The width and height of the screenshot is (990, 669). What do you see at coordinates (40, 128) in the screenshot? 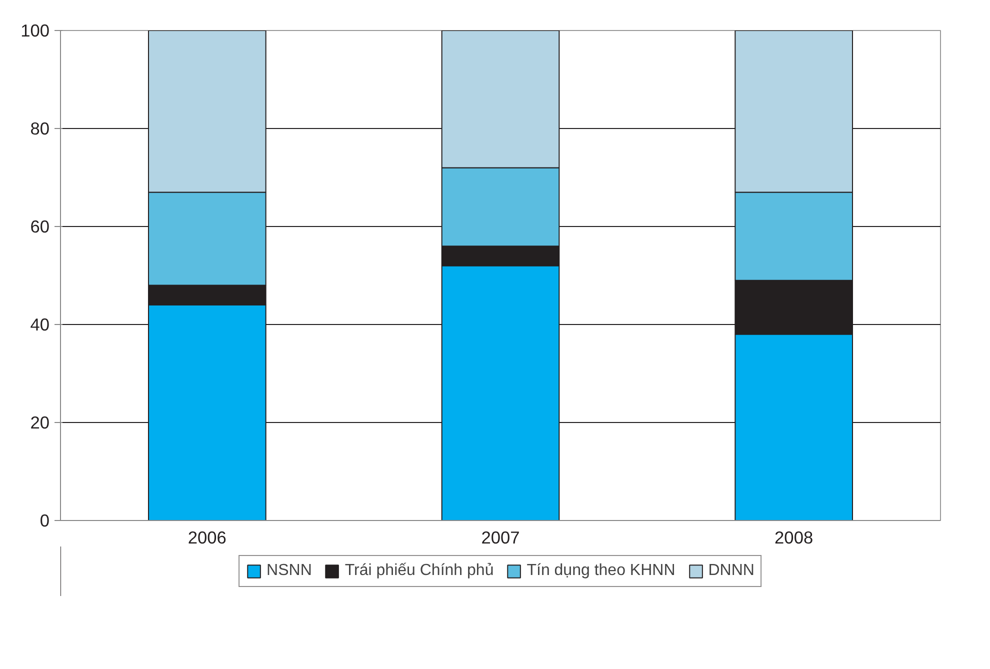
I see `y-tick-label: 80` at bounding box center [40, 128].